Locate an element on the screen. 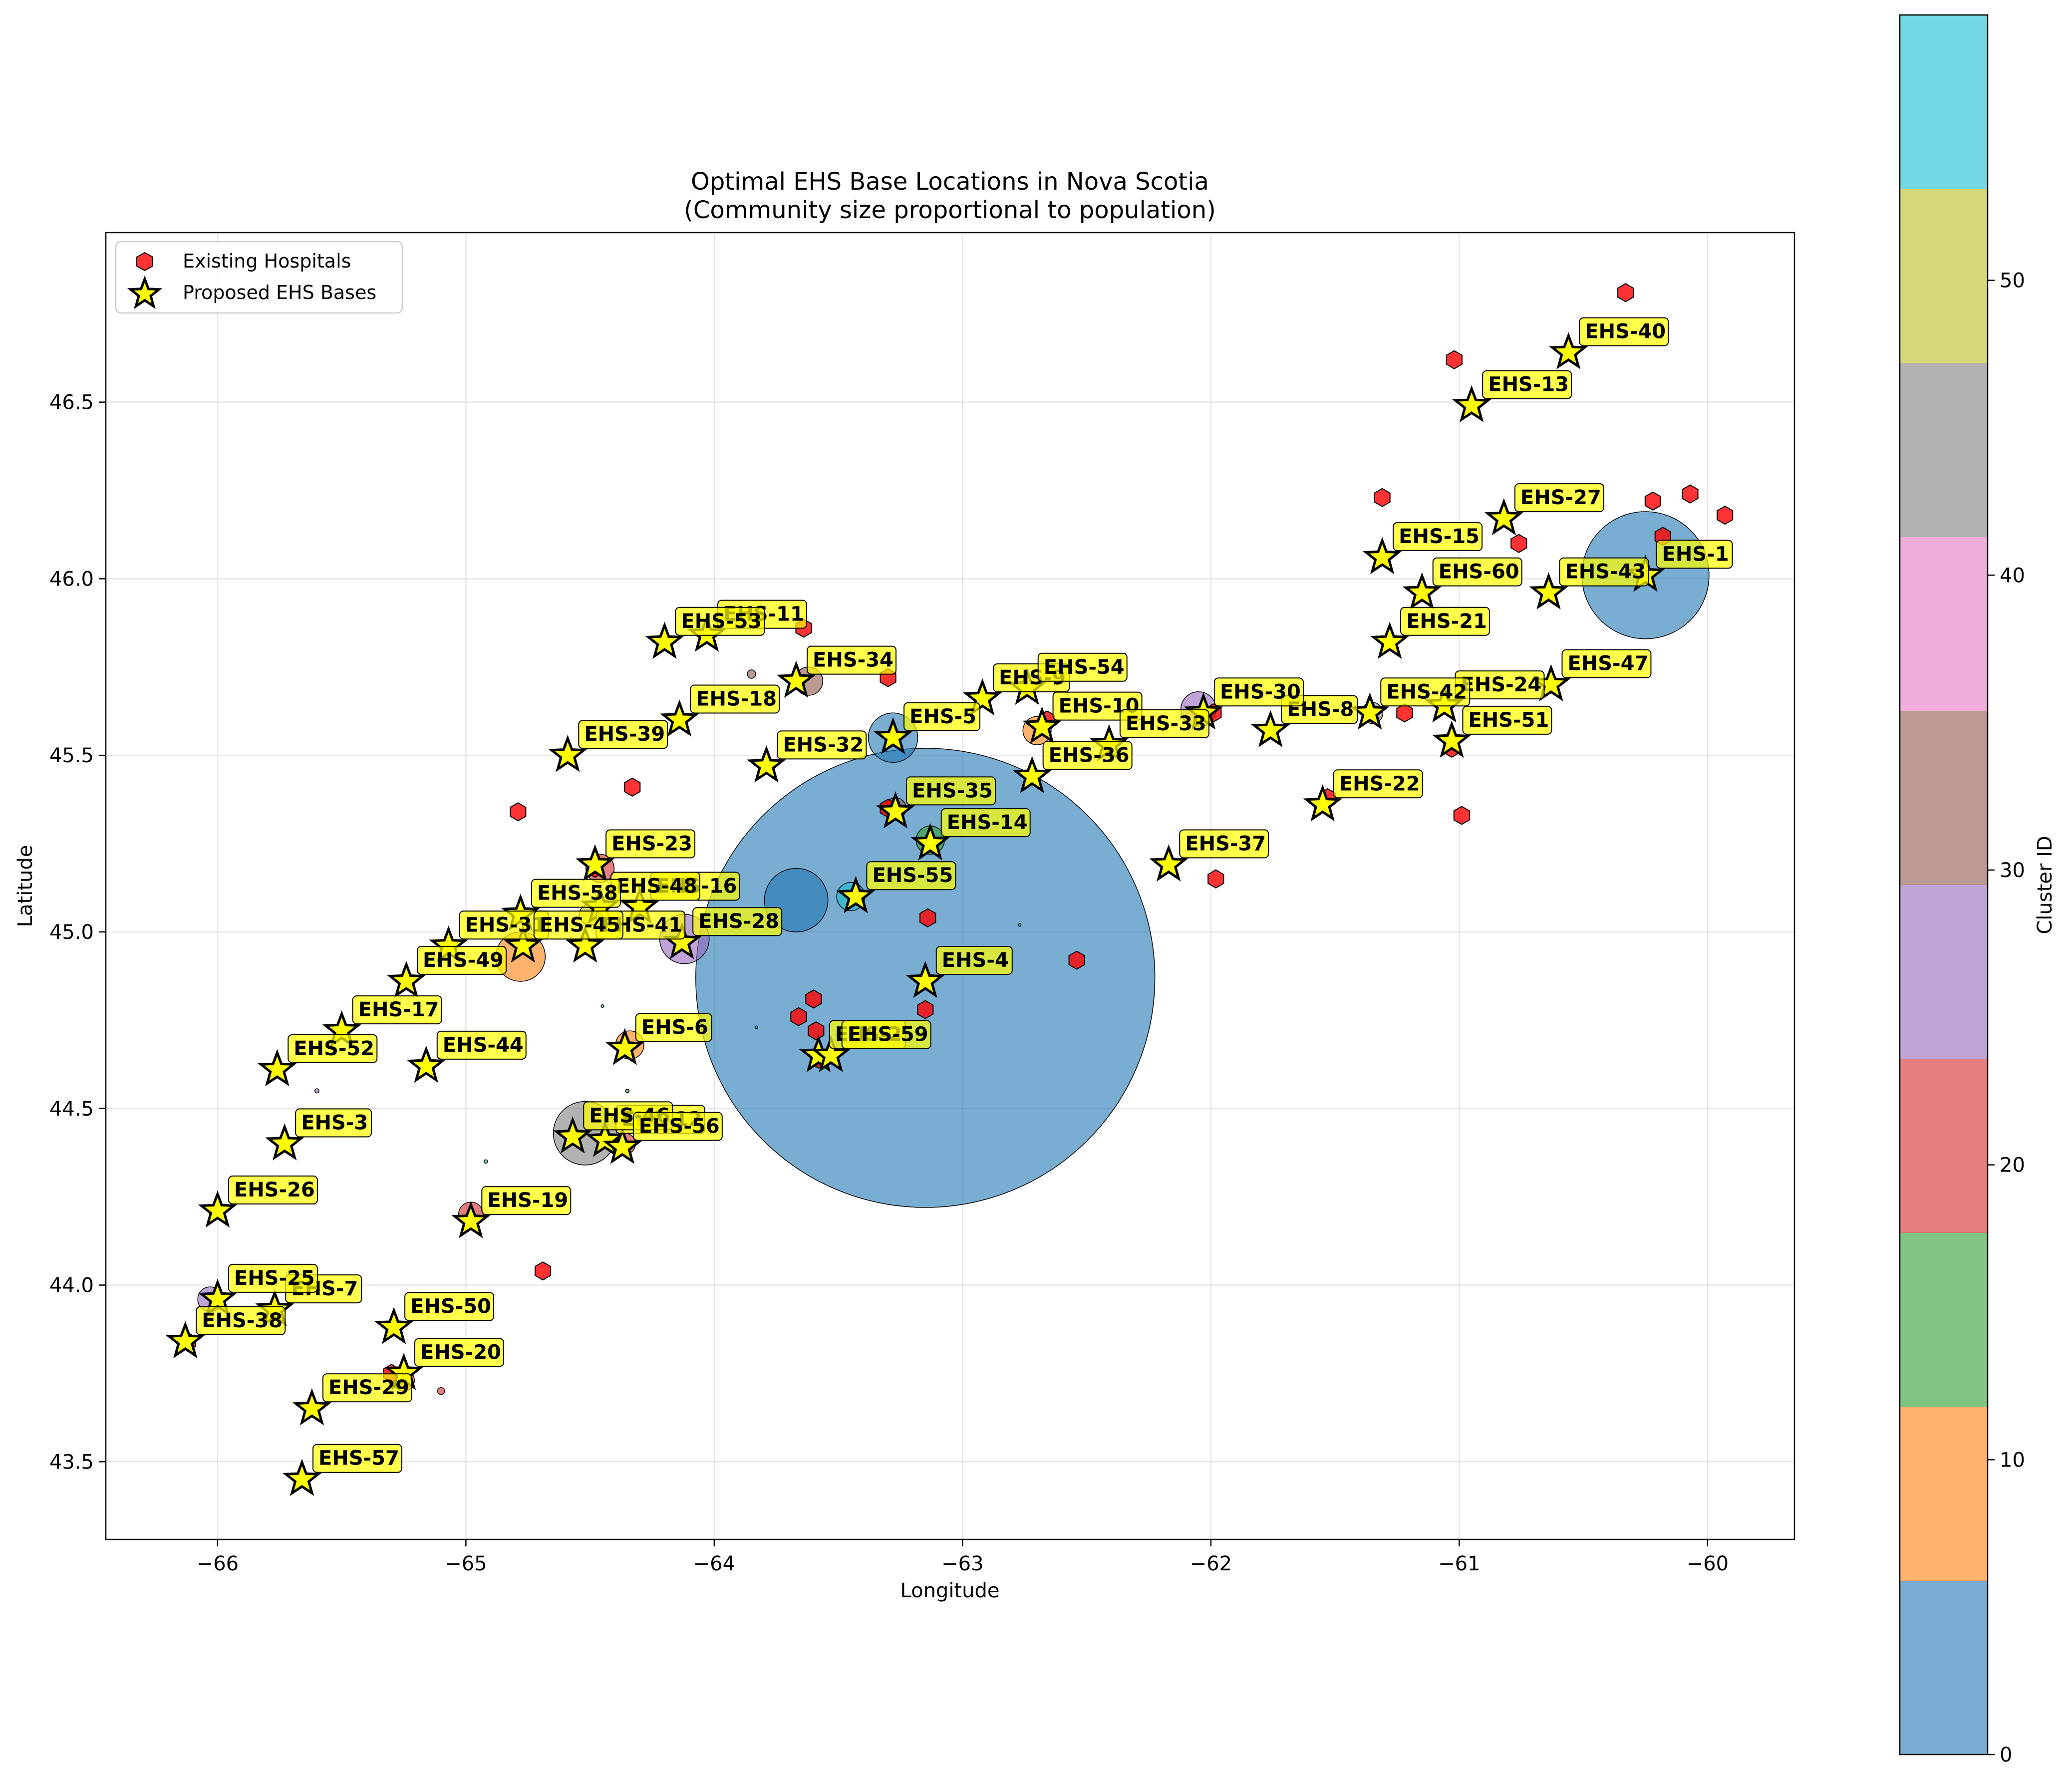  y-tick-label: 46.0 is located at coordinates (71, 579).